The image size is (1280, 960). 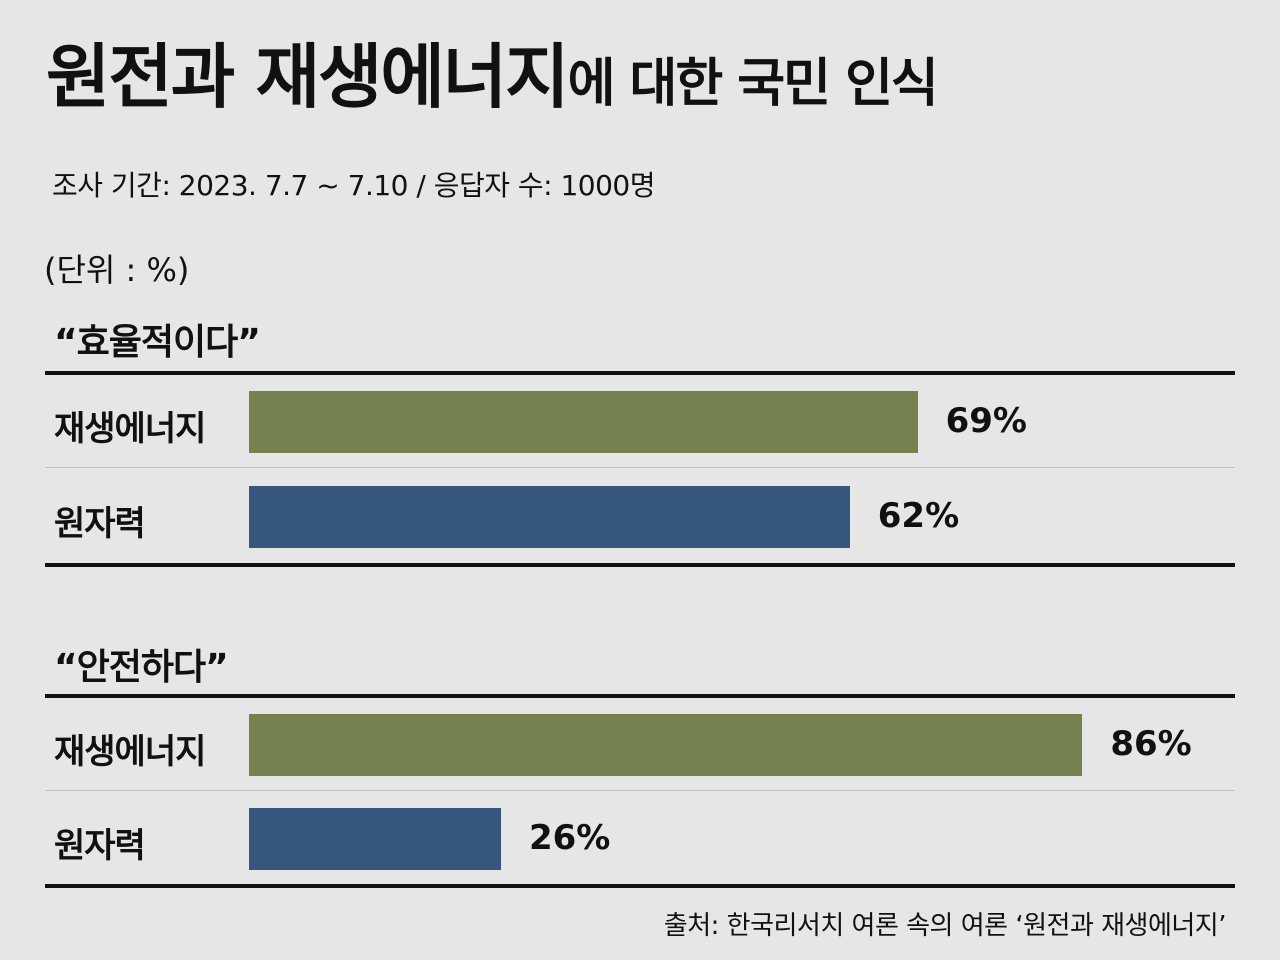 I want to click on value-safe-nuclear: 26%, so click(x=569, y=838).